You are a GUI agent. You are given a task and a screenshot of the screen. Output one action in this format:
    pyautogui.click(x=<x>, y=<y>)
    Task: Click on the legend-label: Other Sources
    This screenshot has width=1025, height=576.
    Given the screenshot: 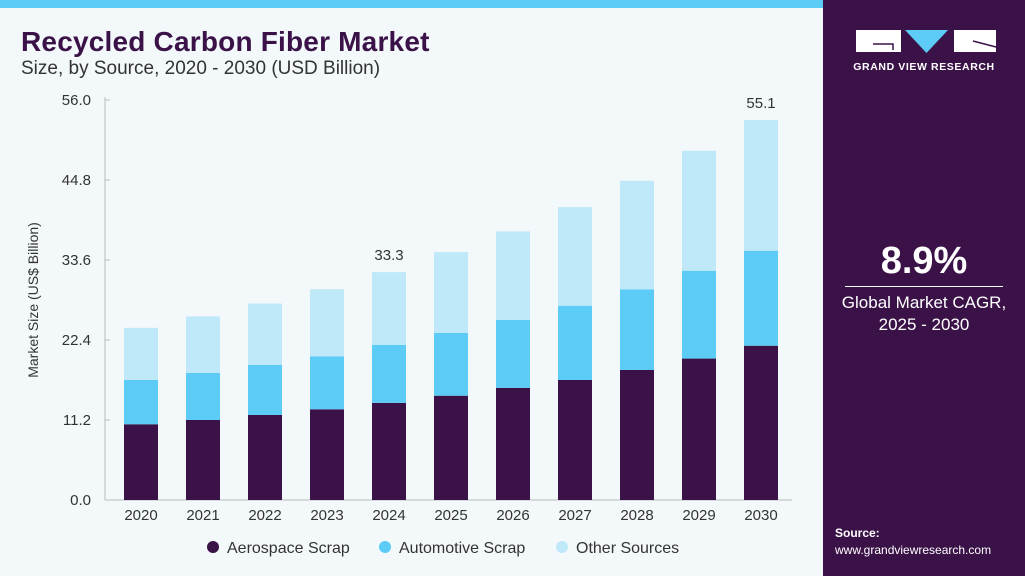 What is the action you would take?
    pyautogui.click(x=627, y=548)
    